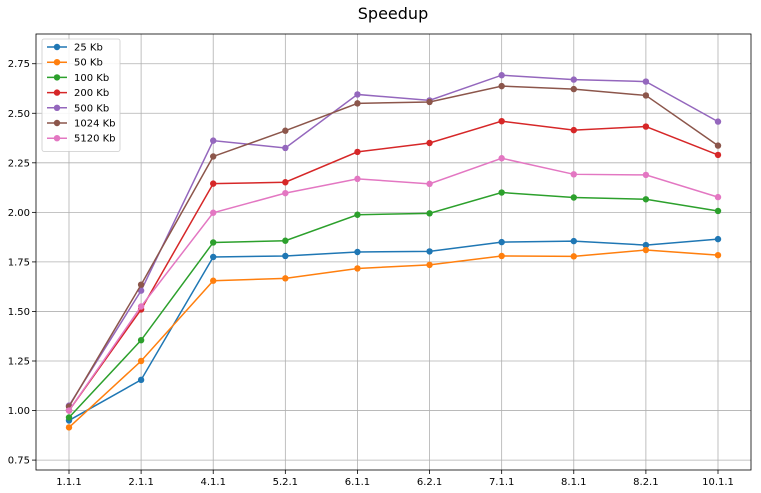  I want to click on legend-label: 100 Kb, so click(91, 78).